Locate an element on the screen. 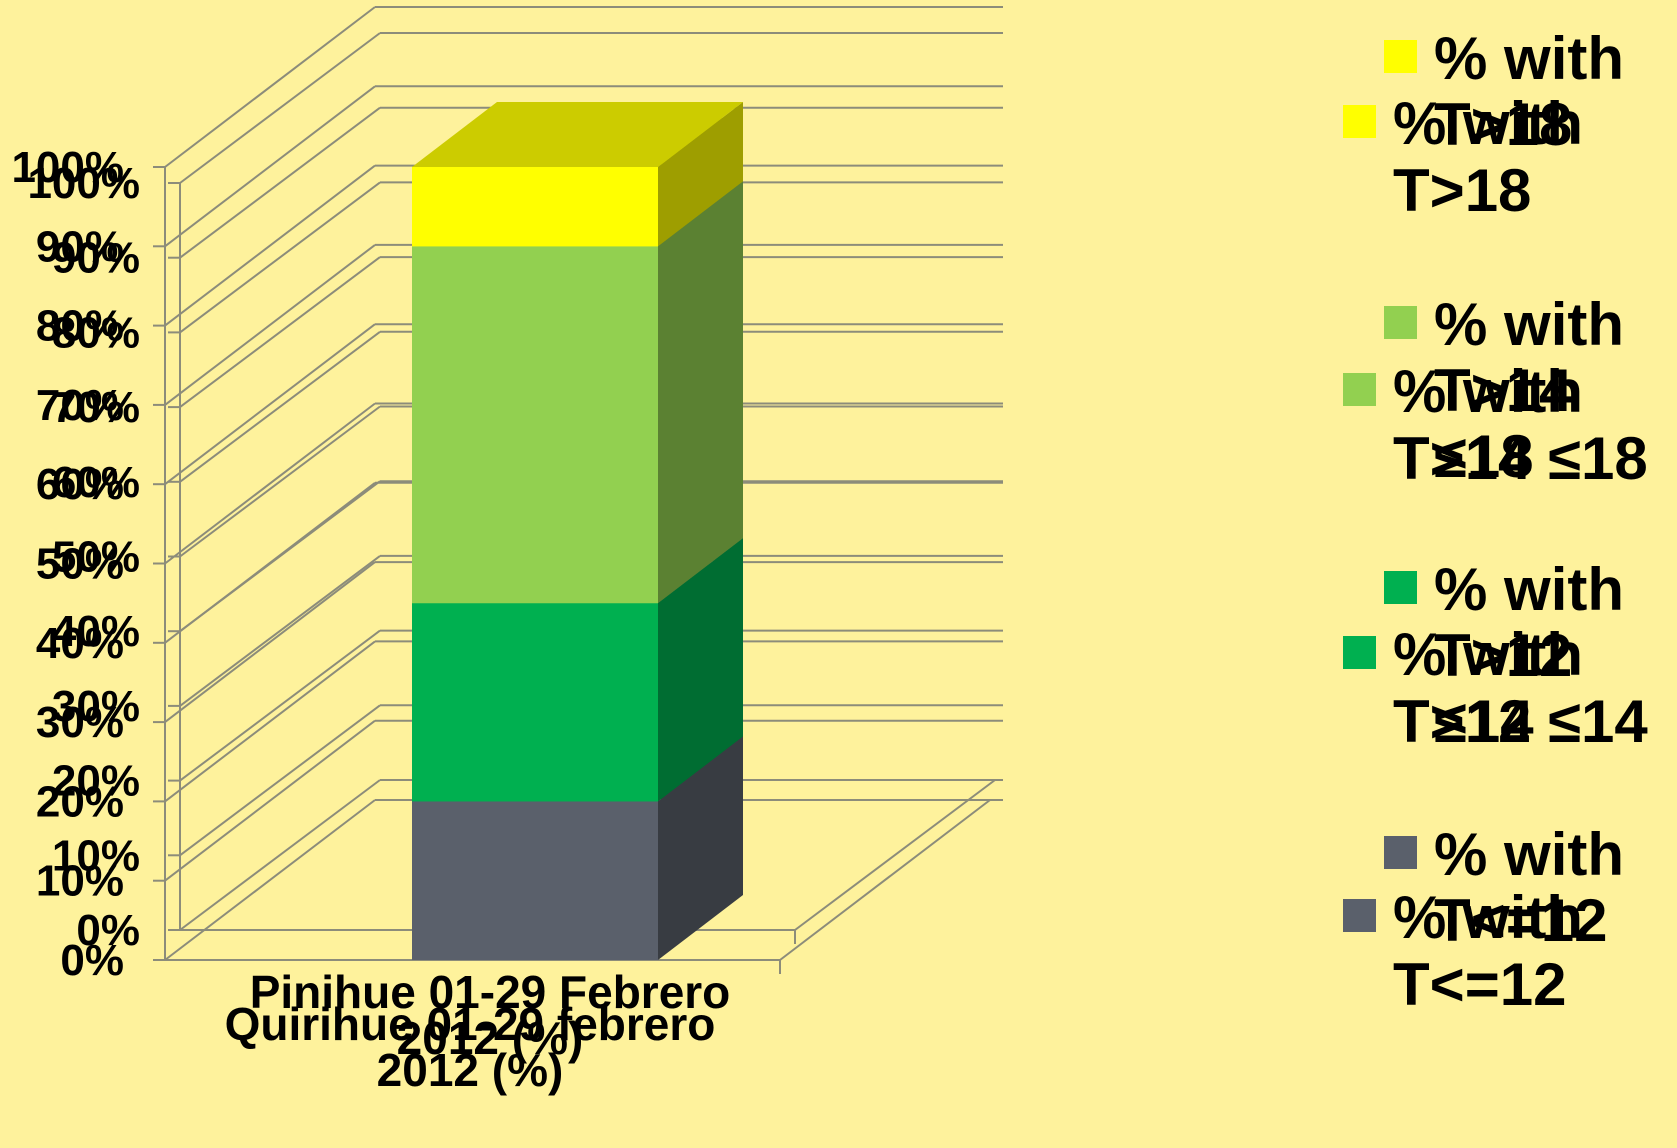  legend-label: T>14 ≤18 is located at coordinates (1520, 458).